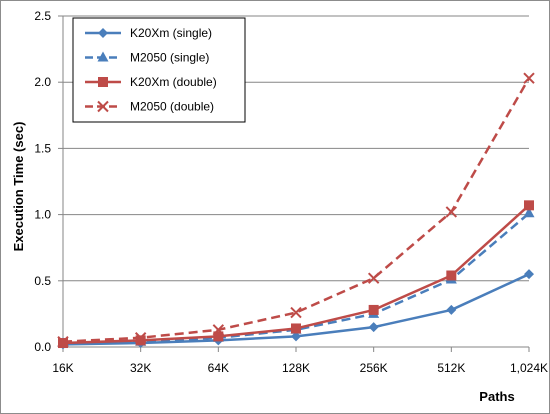 This screenshot has height=414, width=550. Describe the element at coordinates (42, 281) in the screenshot. I see `y-tick-label: 0.5` at that location.